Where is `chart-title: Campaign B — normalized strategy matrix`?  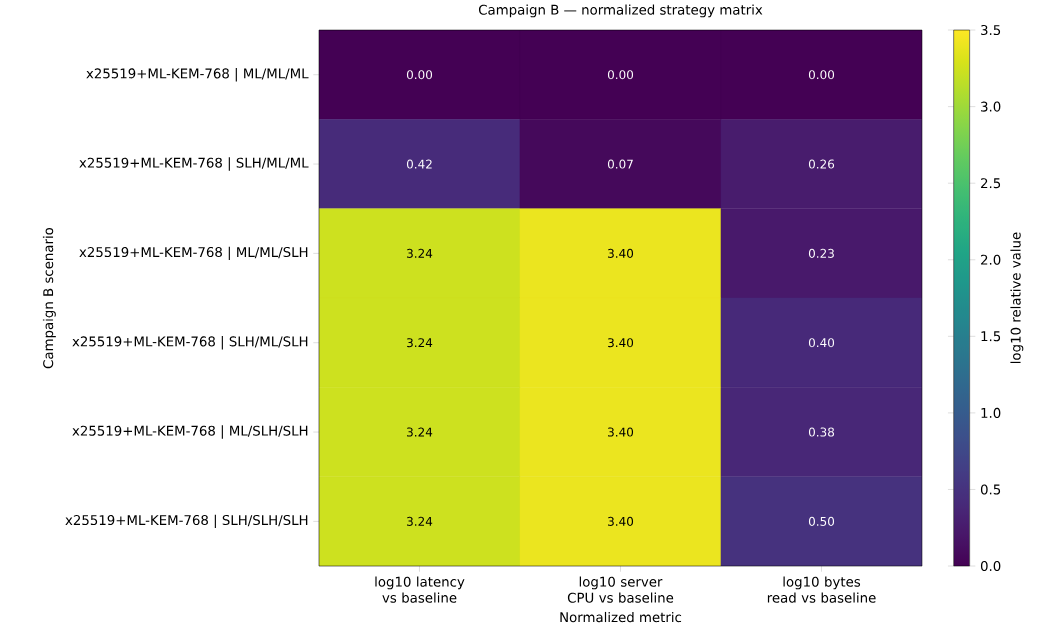 chart-title: Campaign B — normalized strategy matrix is located at coordinates (620, 11).